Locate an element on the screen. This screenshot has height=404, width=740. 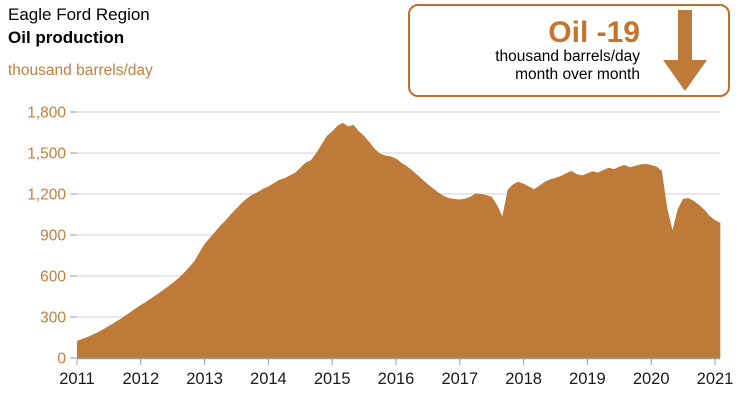
down-arrow-icon is located at coordinates (685, 50).